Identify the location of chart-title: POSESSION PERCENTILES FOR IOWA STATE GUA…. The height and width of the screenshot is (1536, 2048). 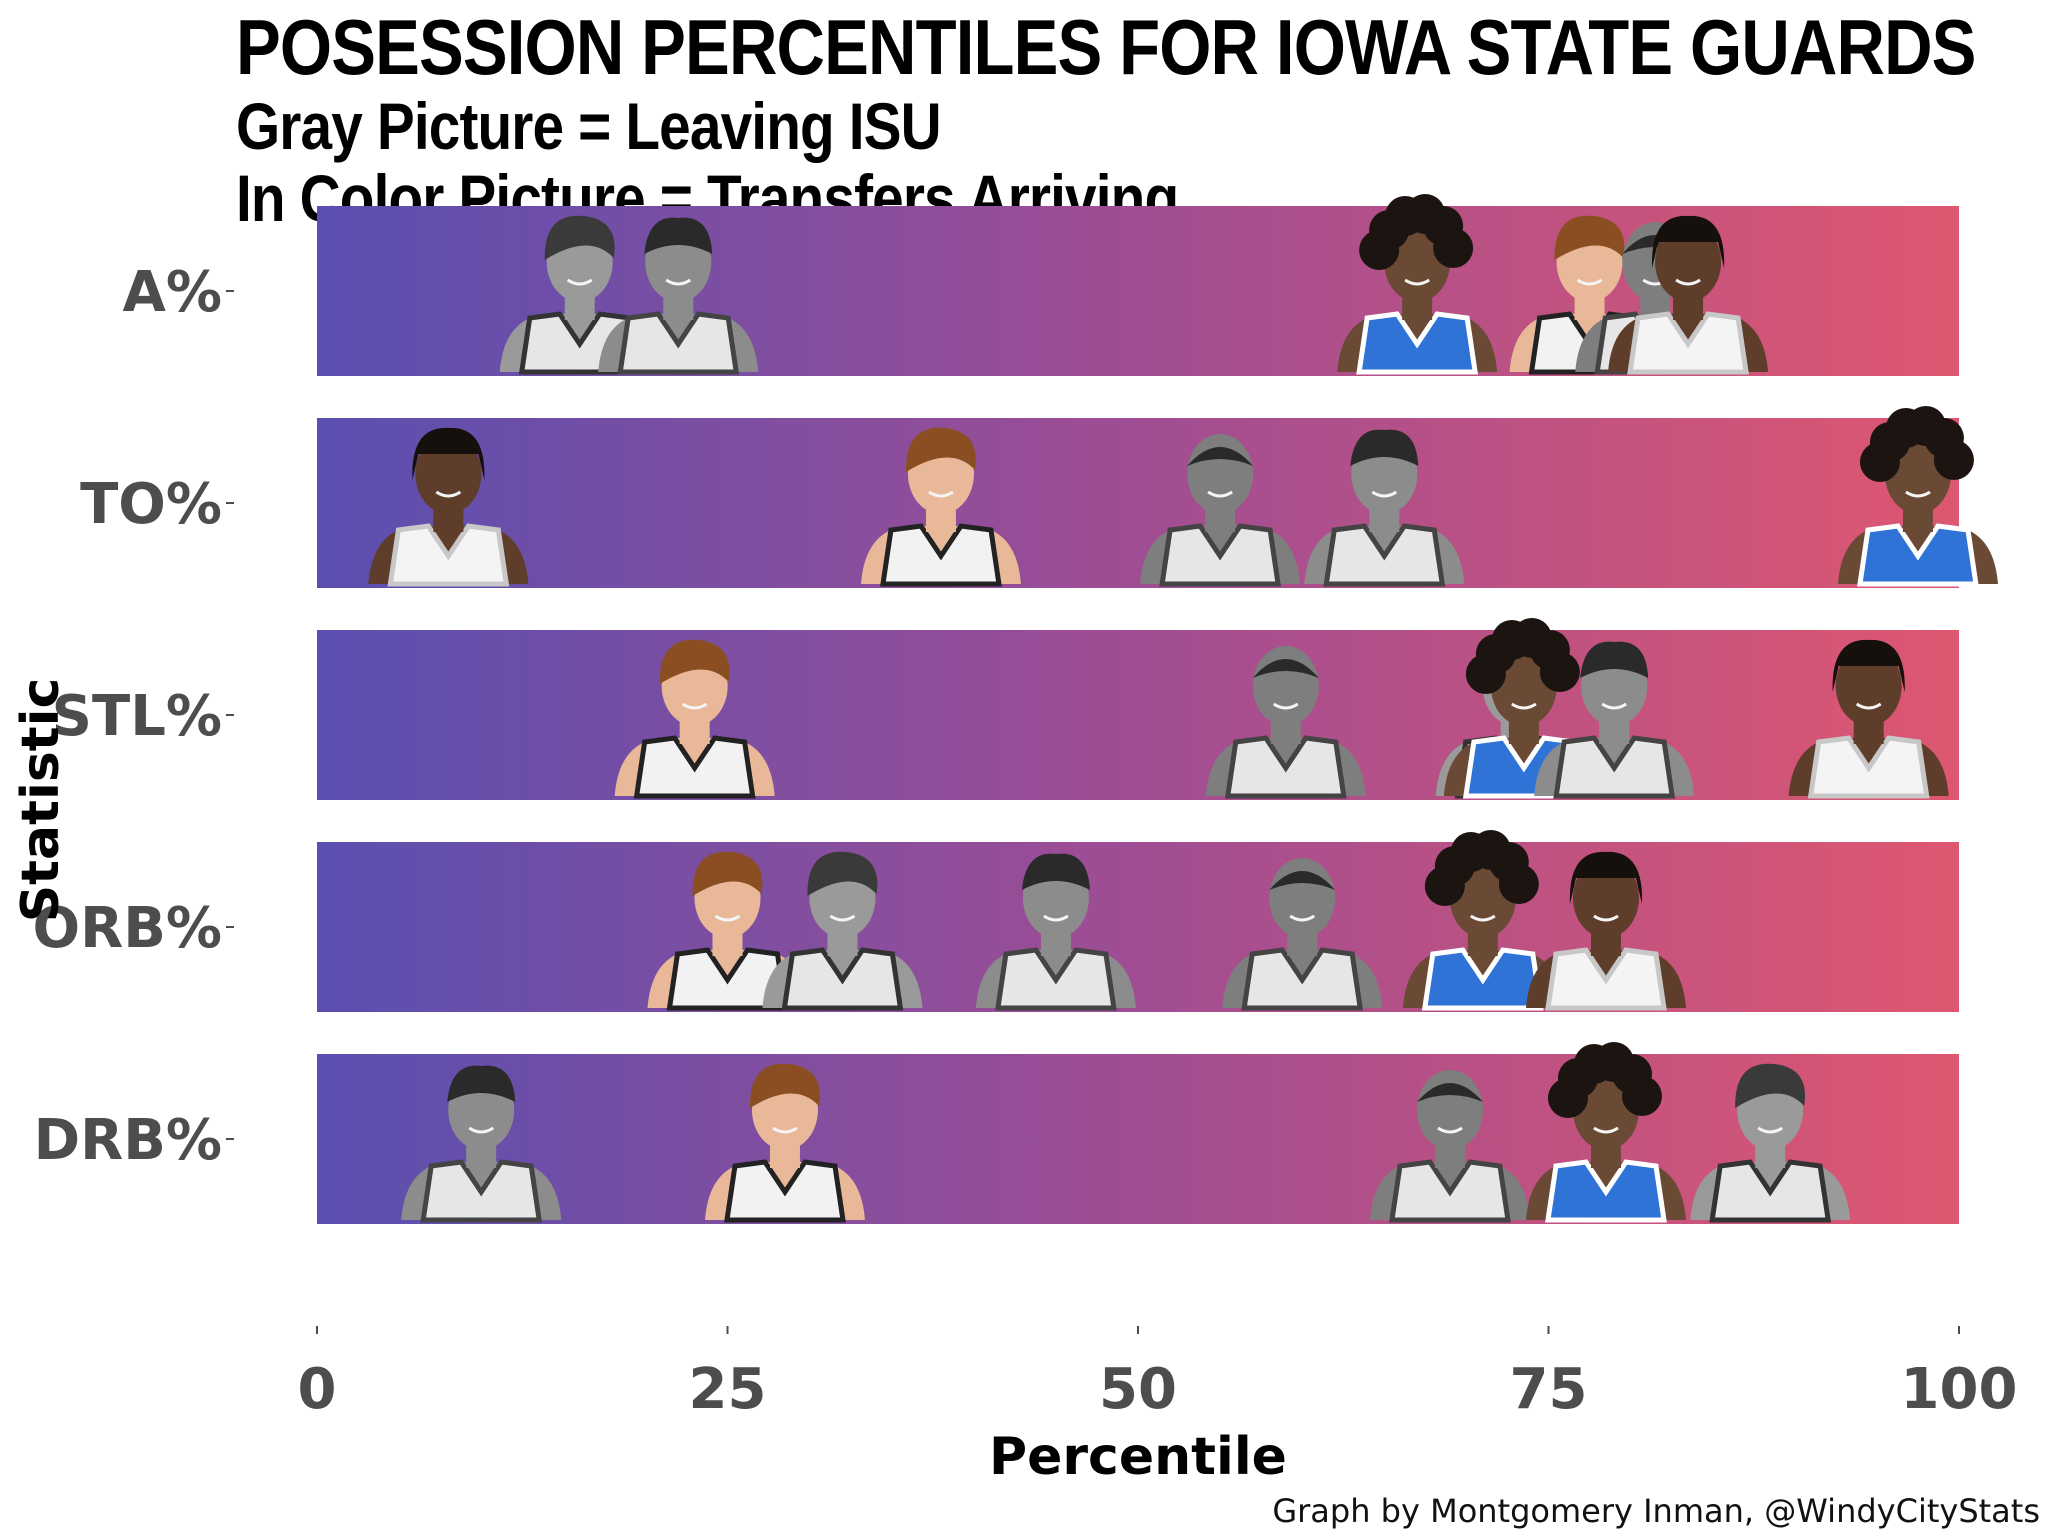
(1106, 47).